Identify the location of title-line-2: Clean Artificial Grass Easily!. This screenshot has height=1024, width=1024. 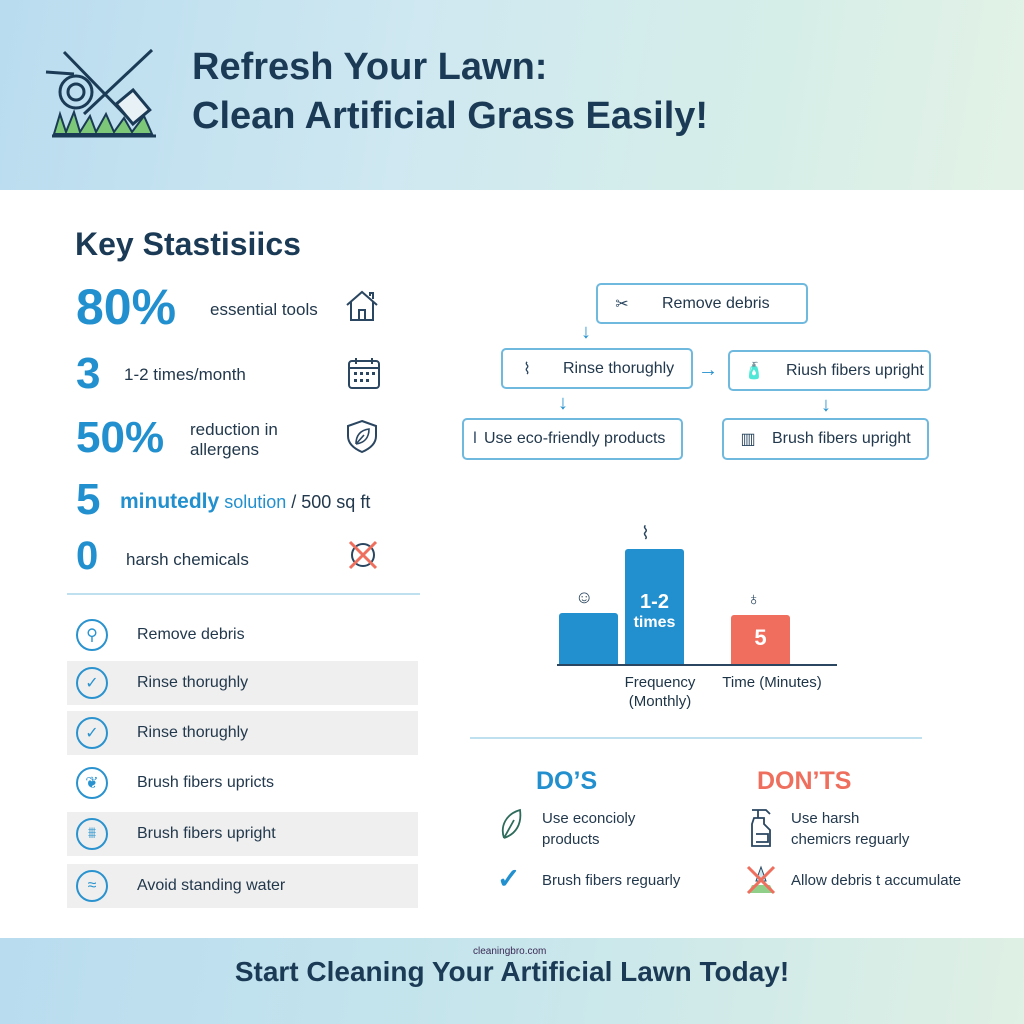
(450, 116).